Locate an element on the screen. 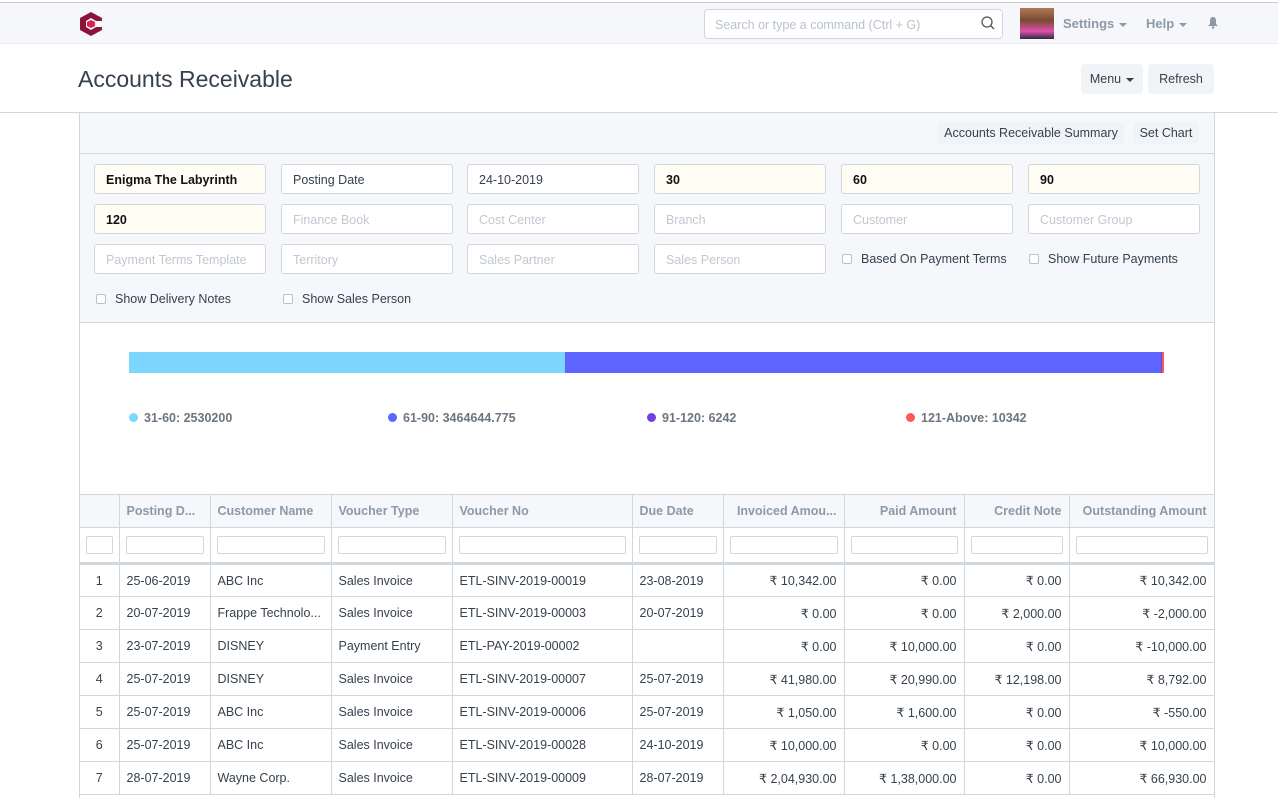  accounts-receivable-summary-button: Accounts Receivable Summary is located at coordinates (1031, 133).